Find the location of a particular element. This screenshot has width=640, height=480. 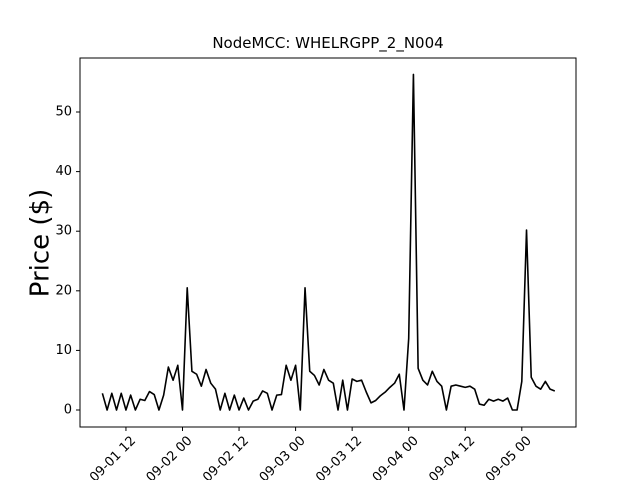

x-tick-label: 09-05 00 is located at coordinates (509, 456).